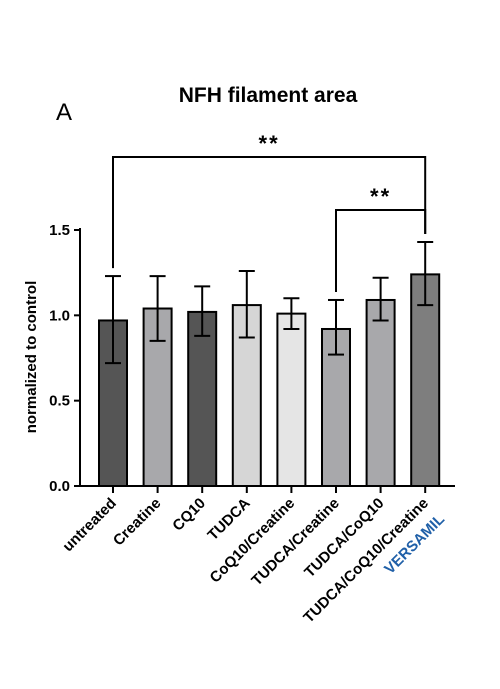 Image resolution: width=500 pixels, height=689 pixels. What do you see at coordinates (59, 230) in the screenshot?
I see `y-tick-label: 1.5` at bounding box center [59, 230].